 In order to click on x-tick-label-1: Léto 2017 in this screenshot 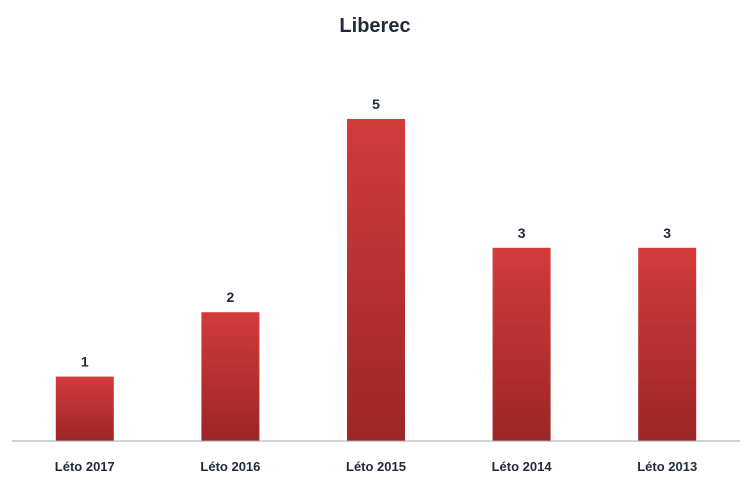, I will do `click(85, 466)`.